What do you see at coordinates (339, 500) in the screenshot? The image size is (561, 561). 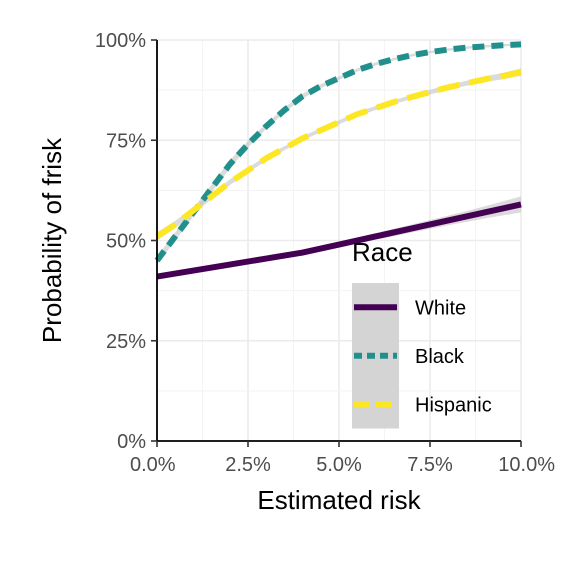 I see `x-axis-title: Estimated risk` at bounding box center [339, 500].